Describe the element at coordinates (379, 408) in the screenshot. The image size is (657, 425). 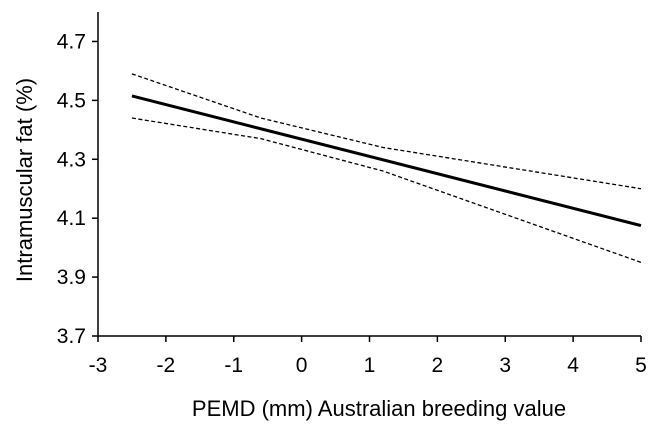
I see `x-axis-title: PEMD (mm) Australian breeding value` at that location.